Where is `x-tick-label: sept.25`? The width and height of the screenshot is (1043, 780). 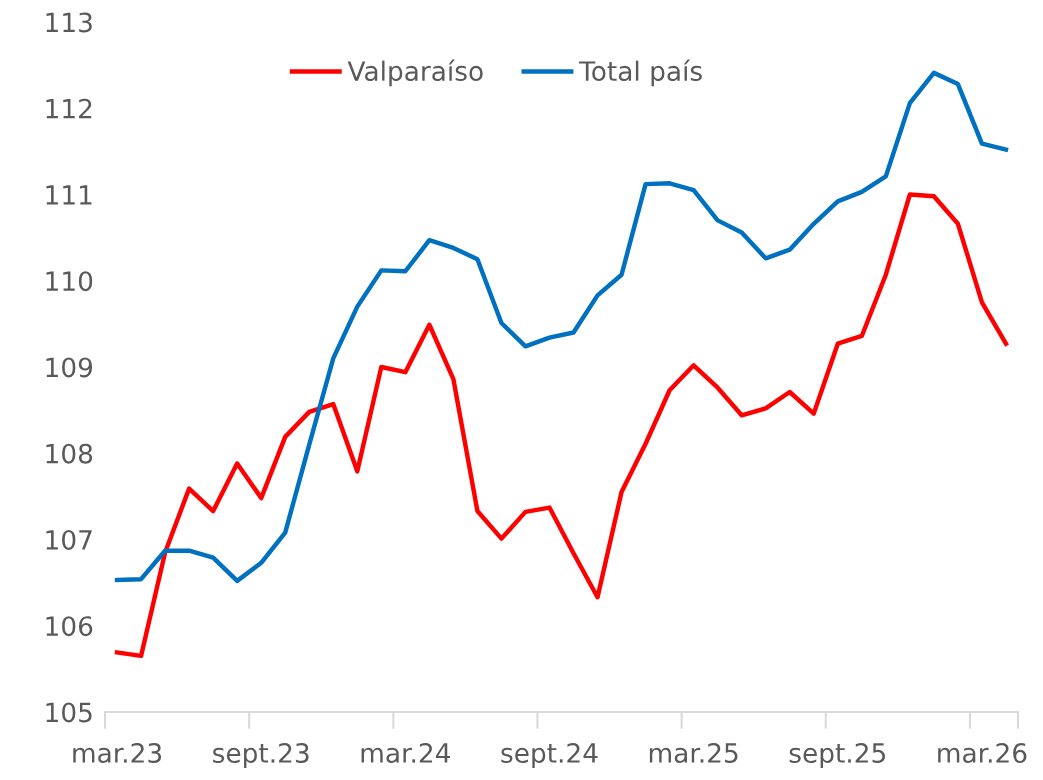
x-tick-label: sept.25 is located at coordinates (837, 756).